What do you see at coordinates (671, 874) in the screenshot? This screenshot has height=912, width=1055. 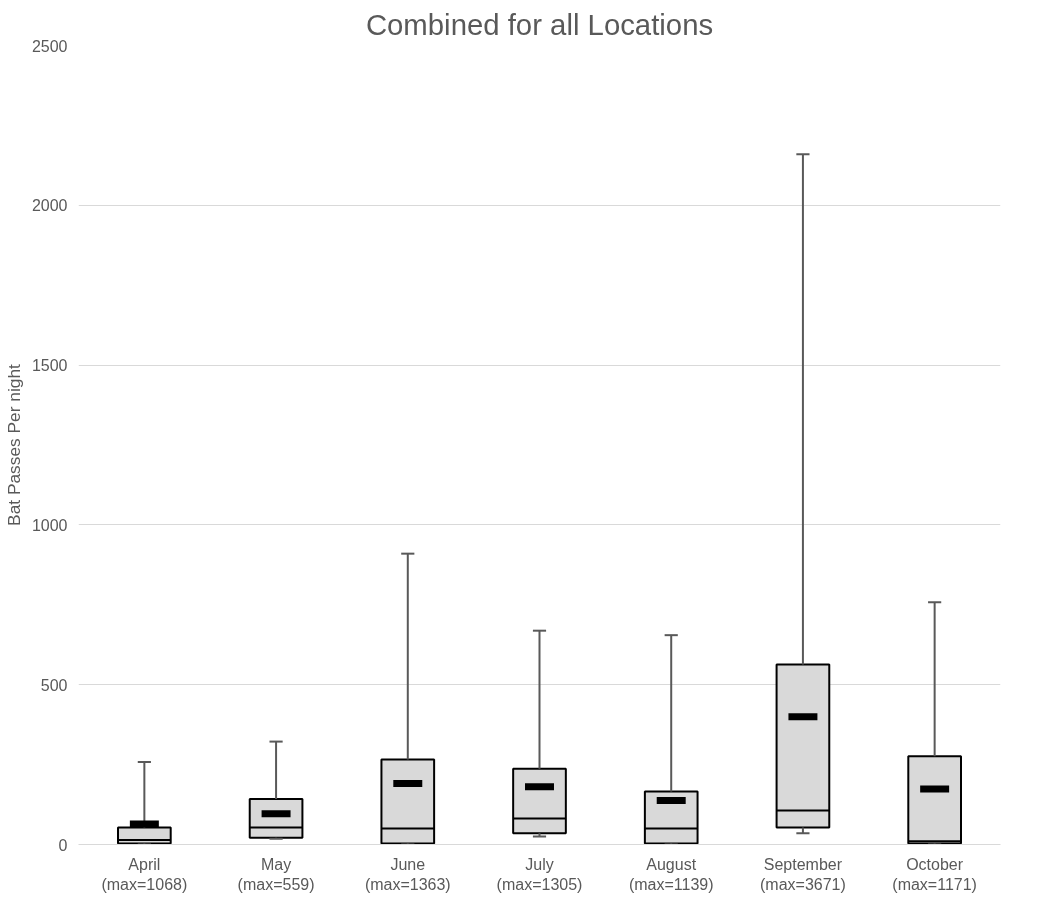 I see `x-tick-label: August (max=1139)` at bounding box center [671, 874].